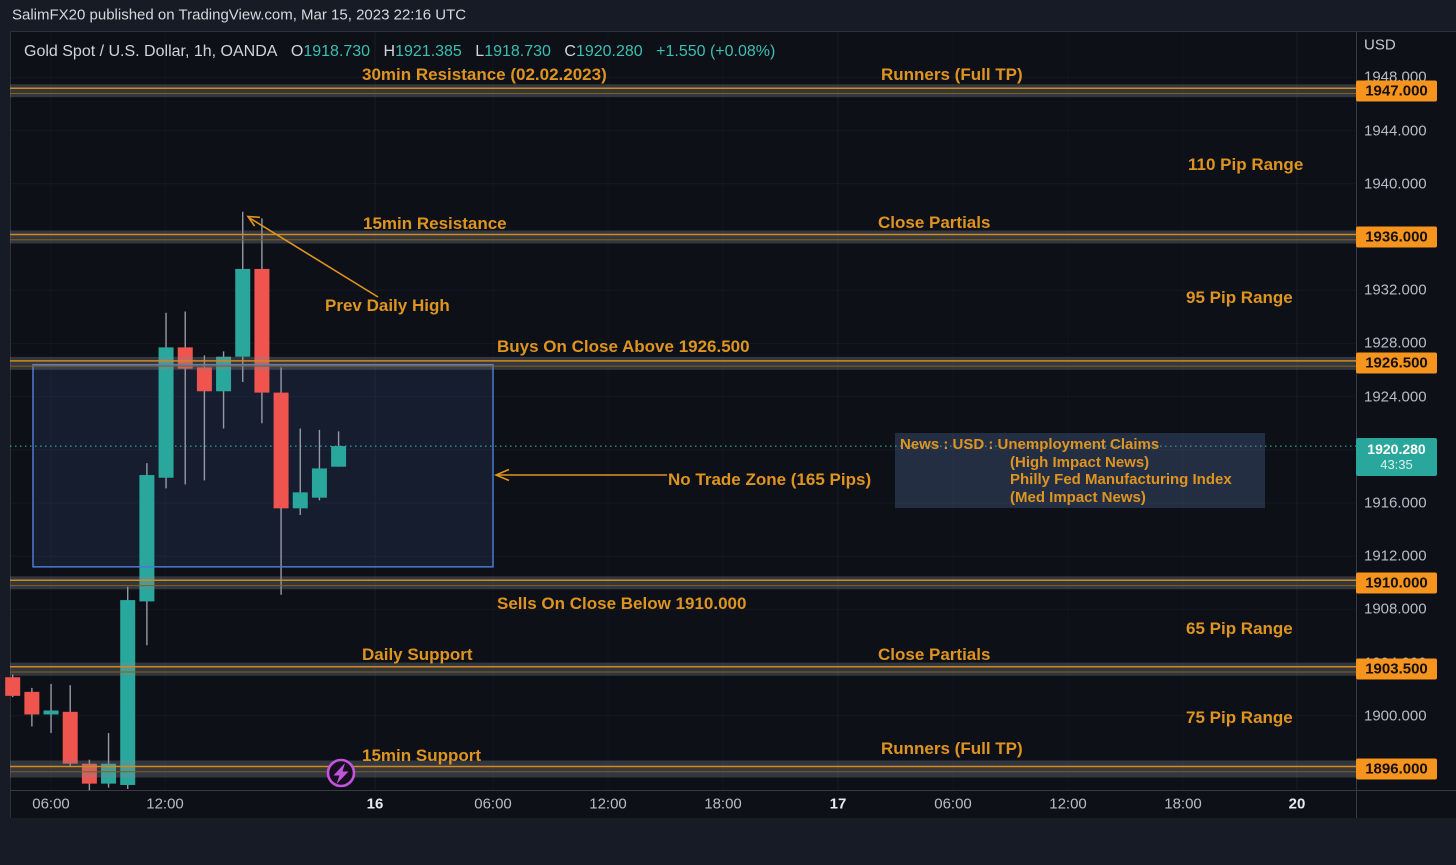  Describe the element at coordinates (623, 346) in the screenshot. I see `chart-annotation: Buys On Close Above 1926.500` at that location.